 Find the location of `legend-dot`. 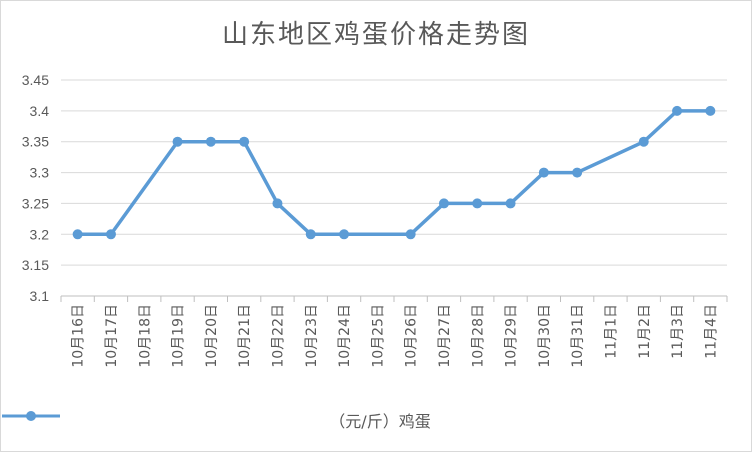

legend-dot is located at coordinates (31, 416).